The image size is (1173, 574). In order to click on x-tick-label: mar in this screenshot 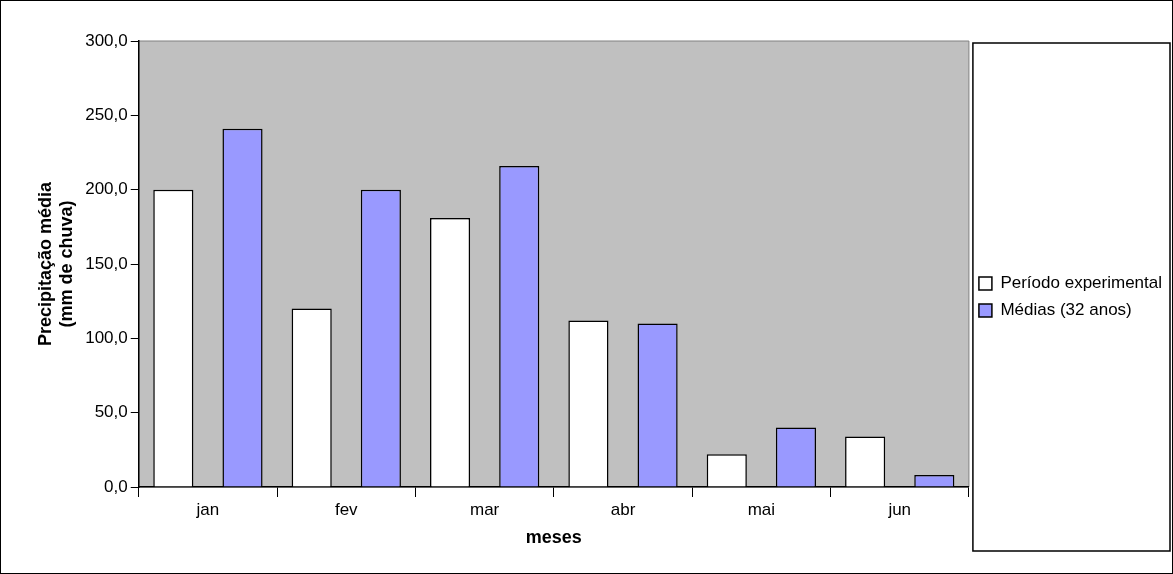, I will do `click(485, 509)`.